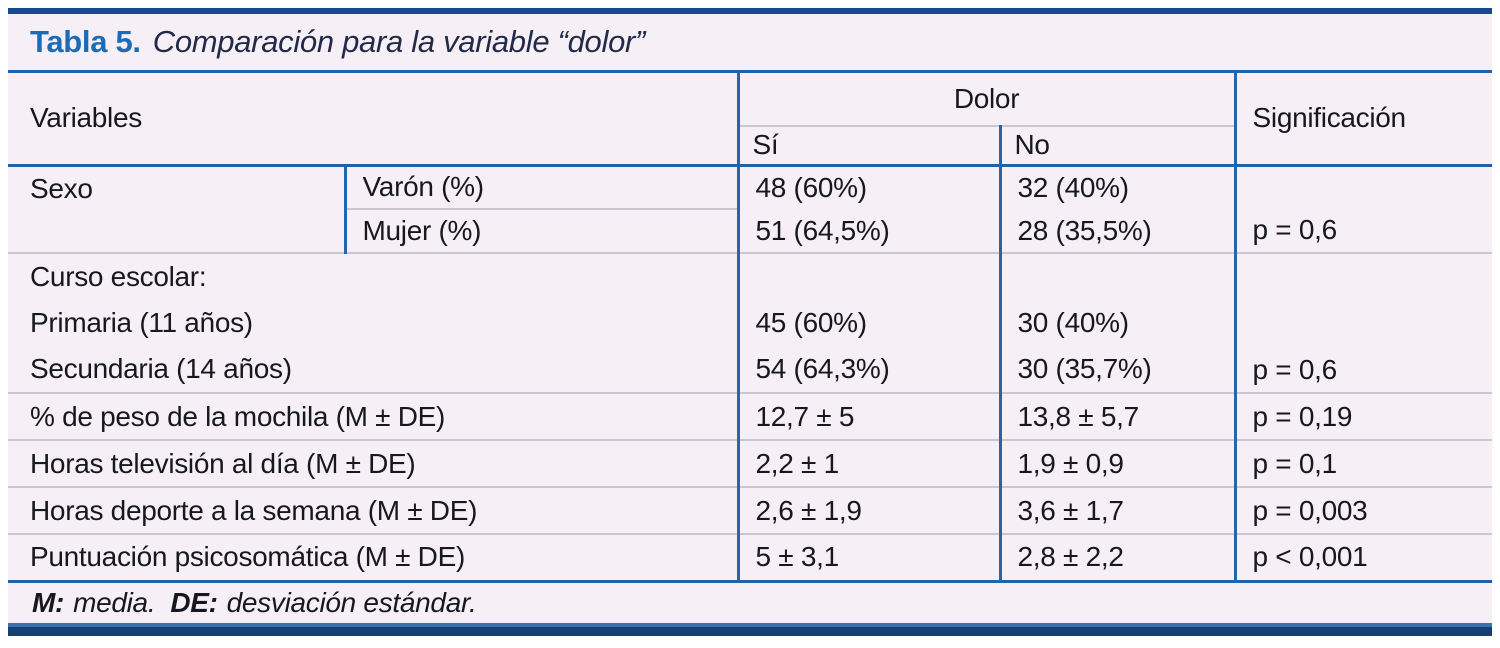 Image resolution: width=1500 pixels, height=648 pixels. I want to click on curso-no-primaria: 30 (40%), so click(1073, 322).